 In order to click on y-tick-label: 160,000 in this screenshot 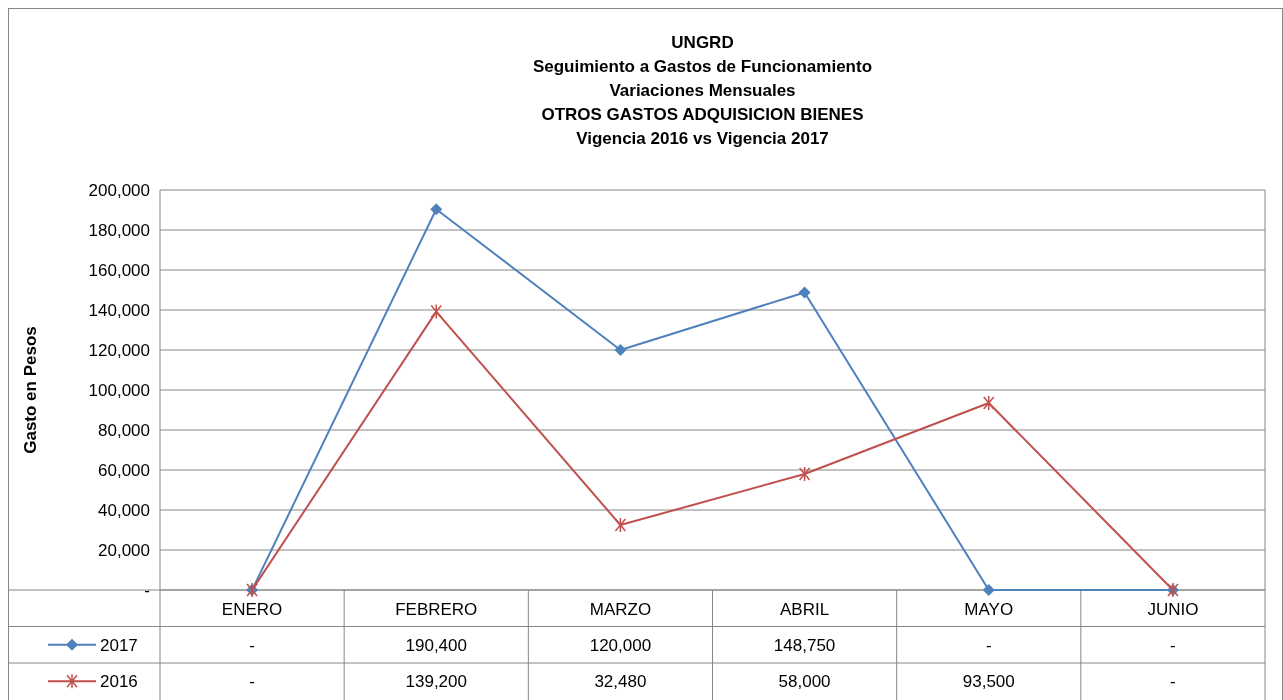, I will do `click(119, 270)`.